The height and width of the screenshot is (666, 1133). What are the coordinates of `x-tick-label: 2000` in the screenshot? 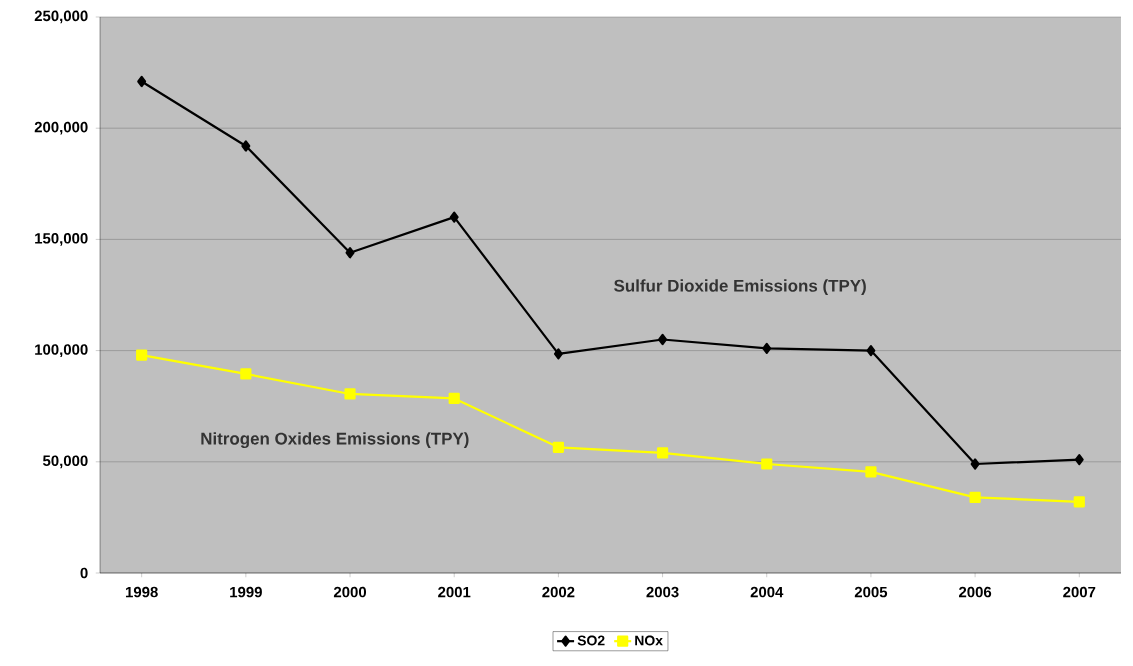 It's located at (350, 592).